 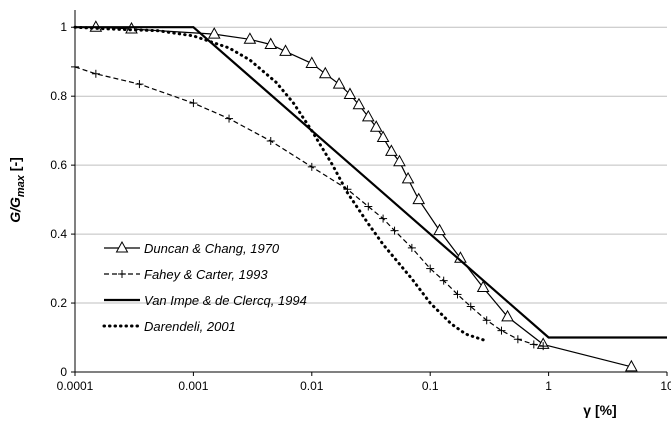 What do you see at coordinates (430, 386) in the screenshot?
I see `x-tick-label: 0.1` at bounding box center [430, 386].